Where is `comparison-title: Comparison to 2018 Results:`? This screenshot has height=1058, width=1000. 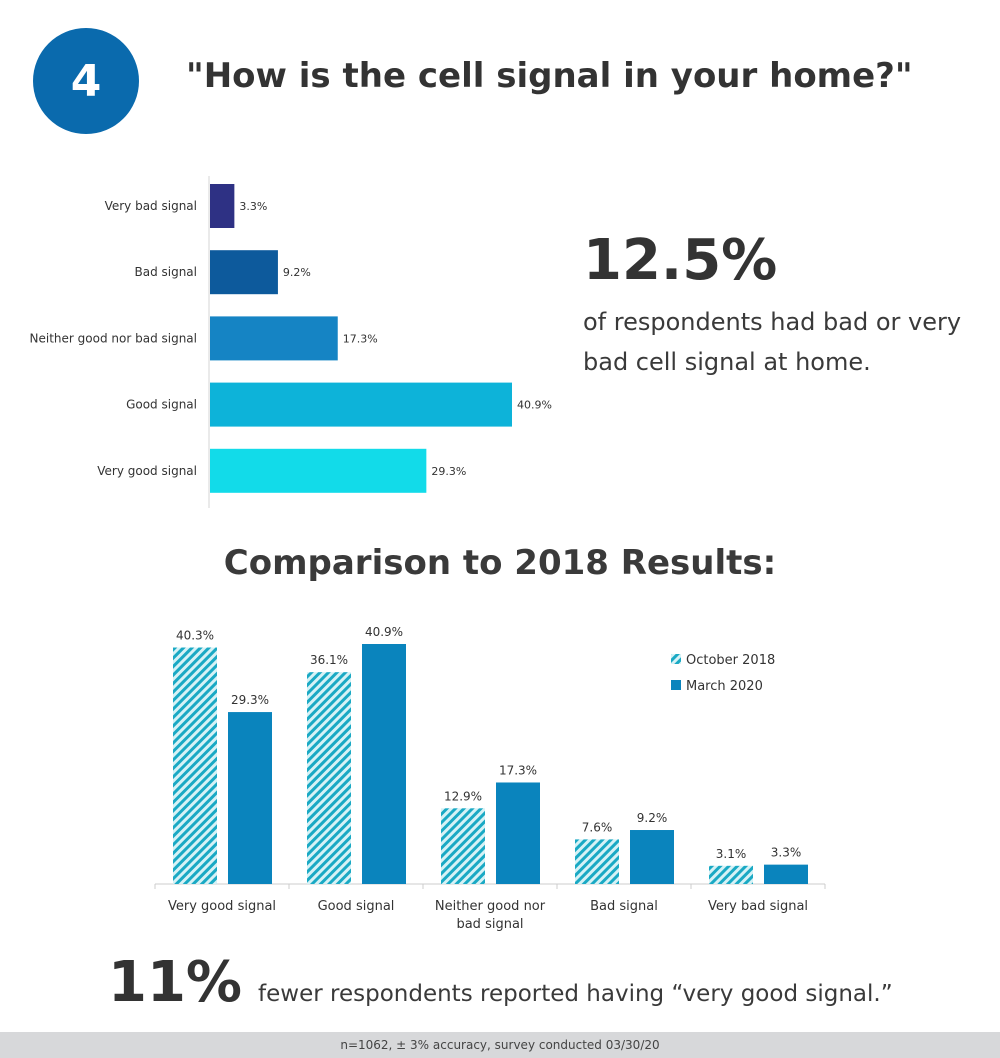 comparison-title: Comparison to 2018 Results: is located at coordinates (500, 563).